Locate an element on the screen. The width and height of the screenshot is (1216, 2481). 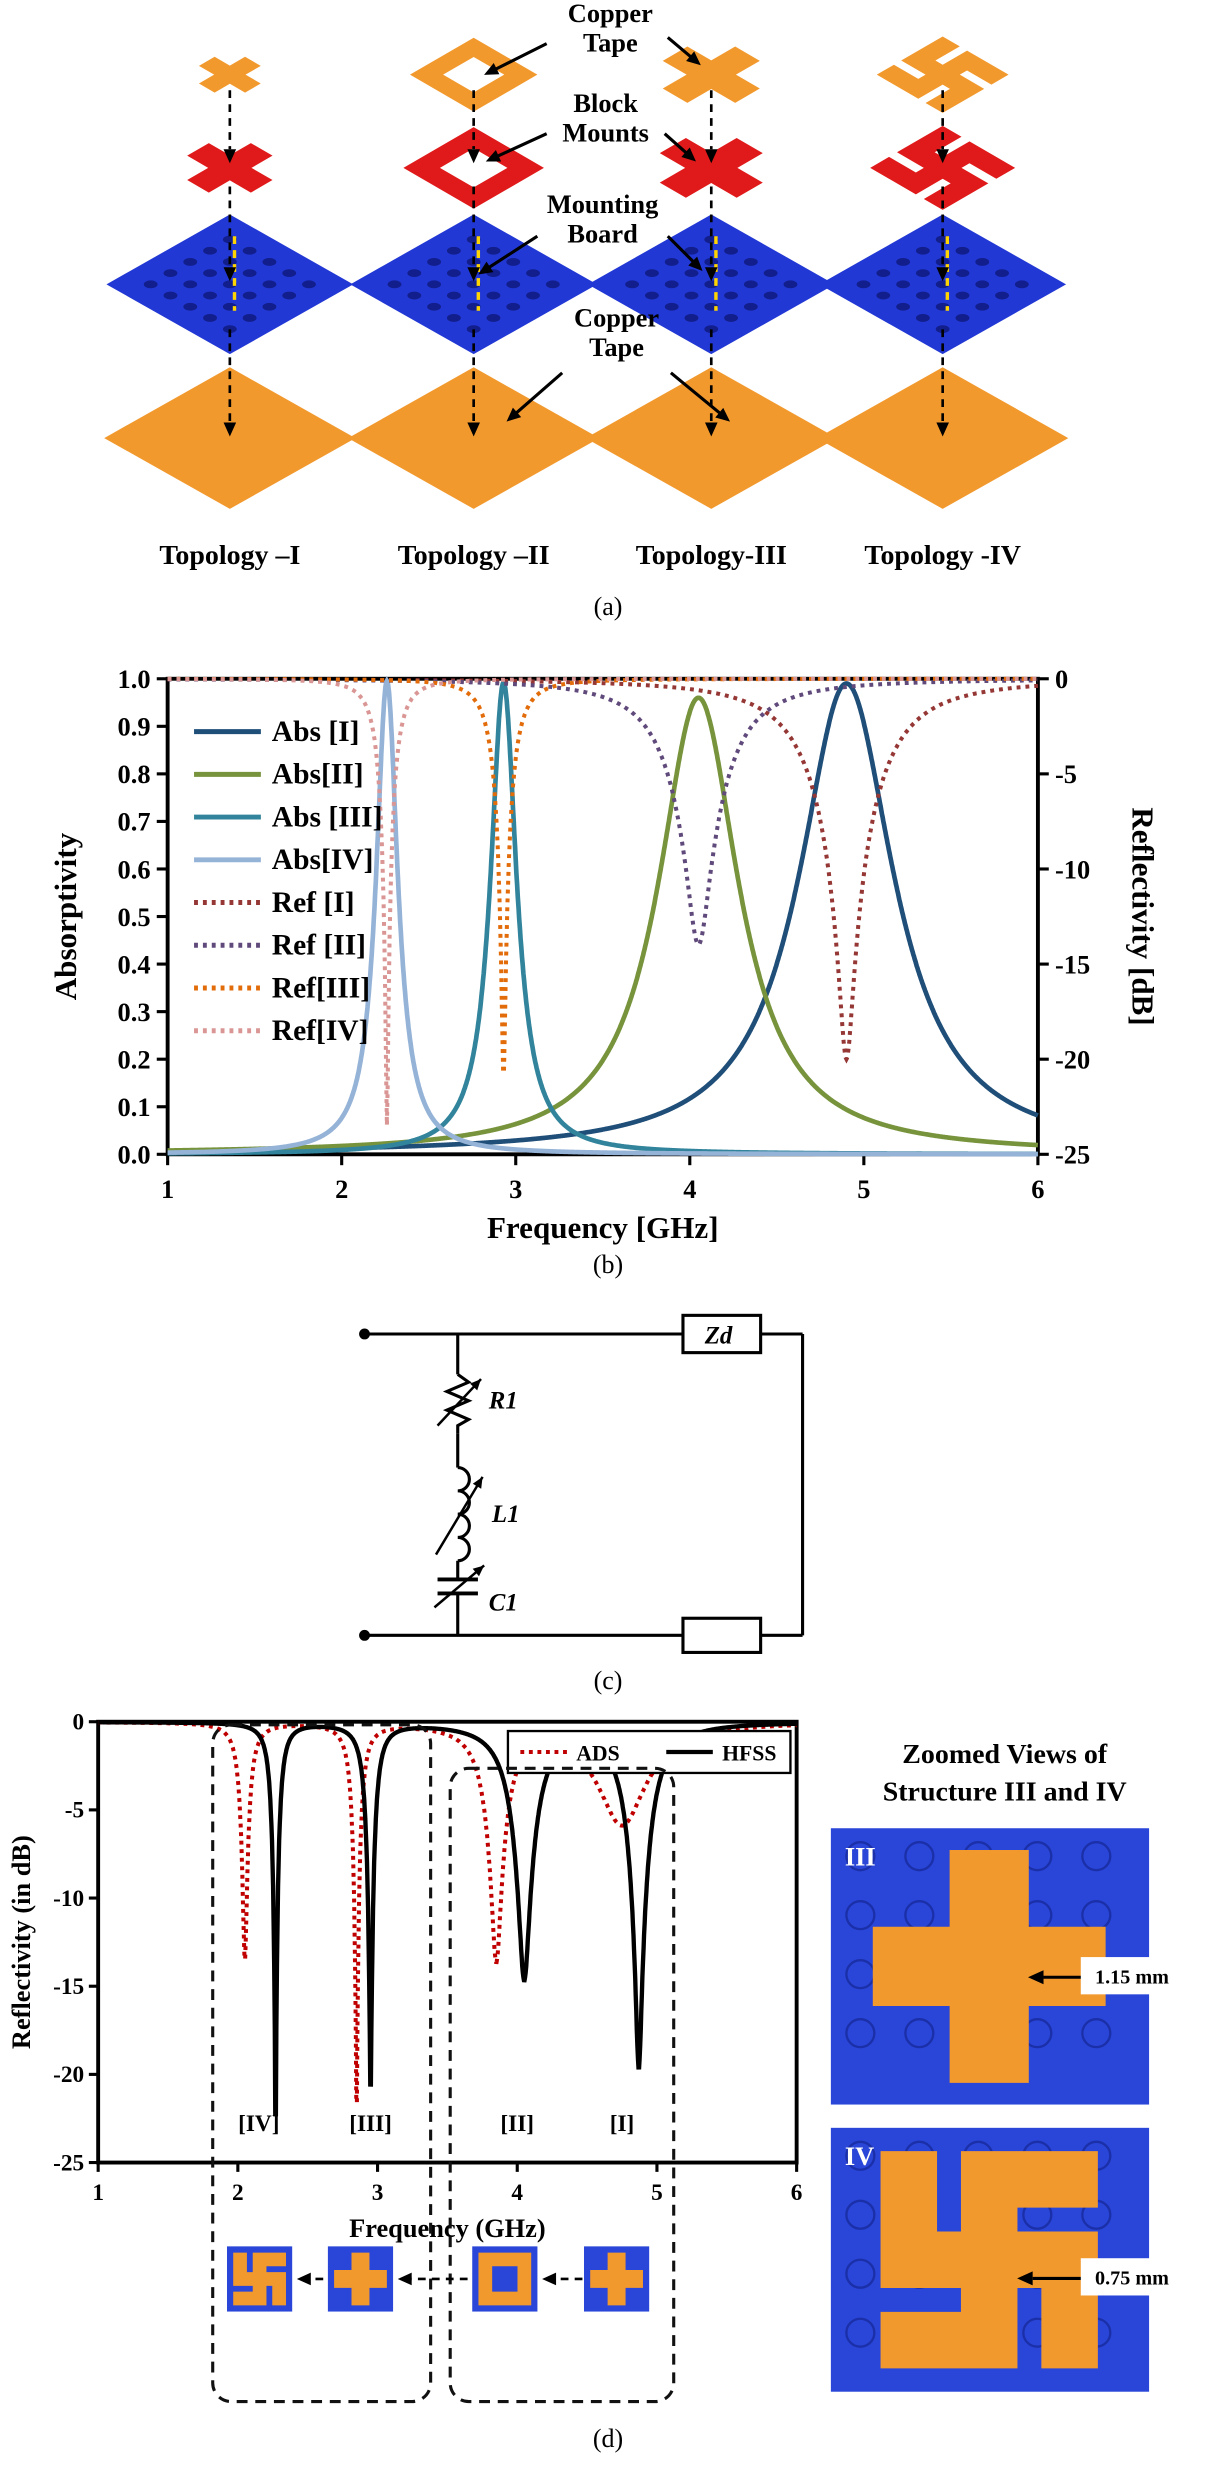
legend-entry: Abs [I] is located at coordinates (316, 732).